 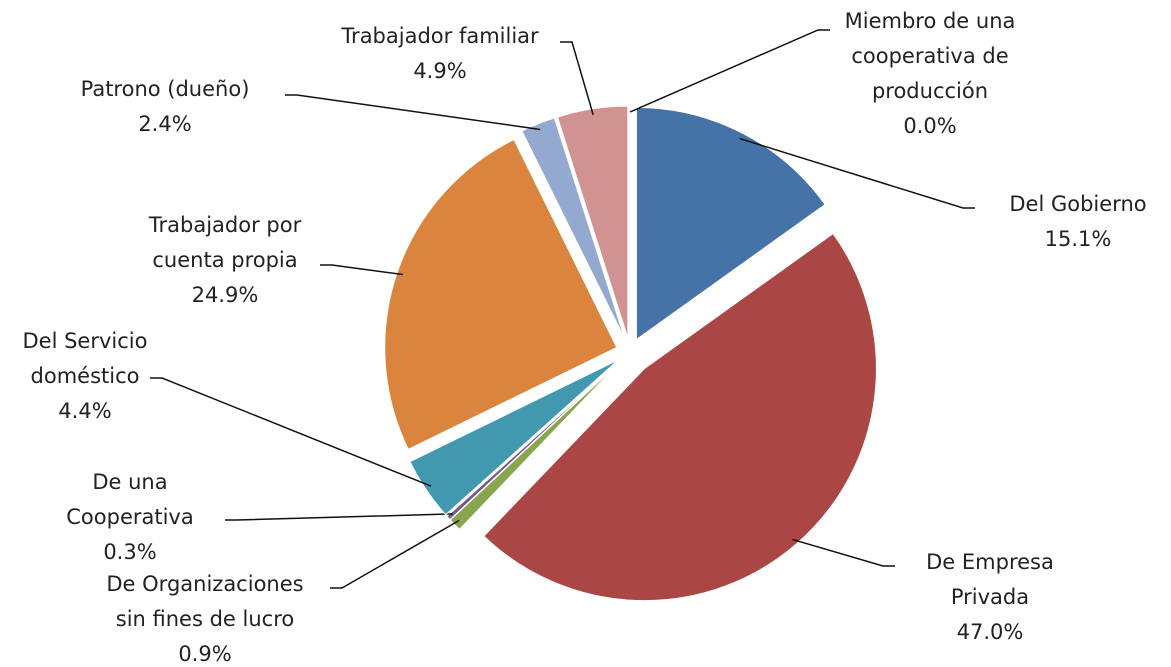 What do you see at coordinates (224, 260) in the screenshot?
I see `label-line: cuenta propia` at bounding box center [224, 260].